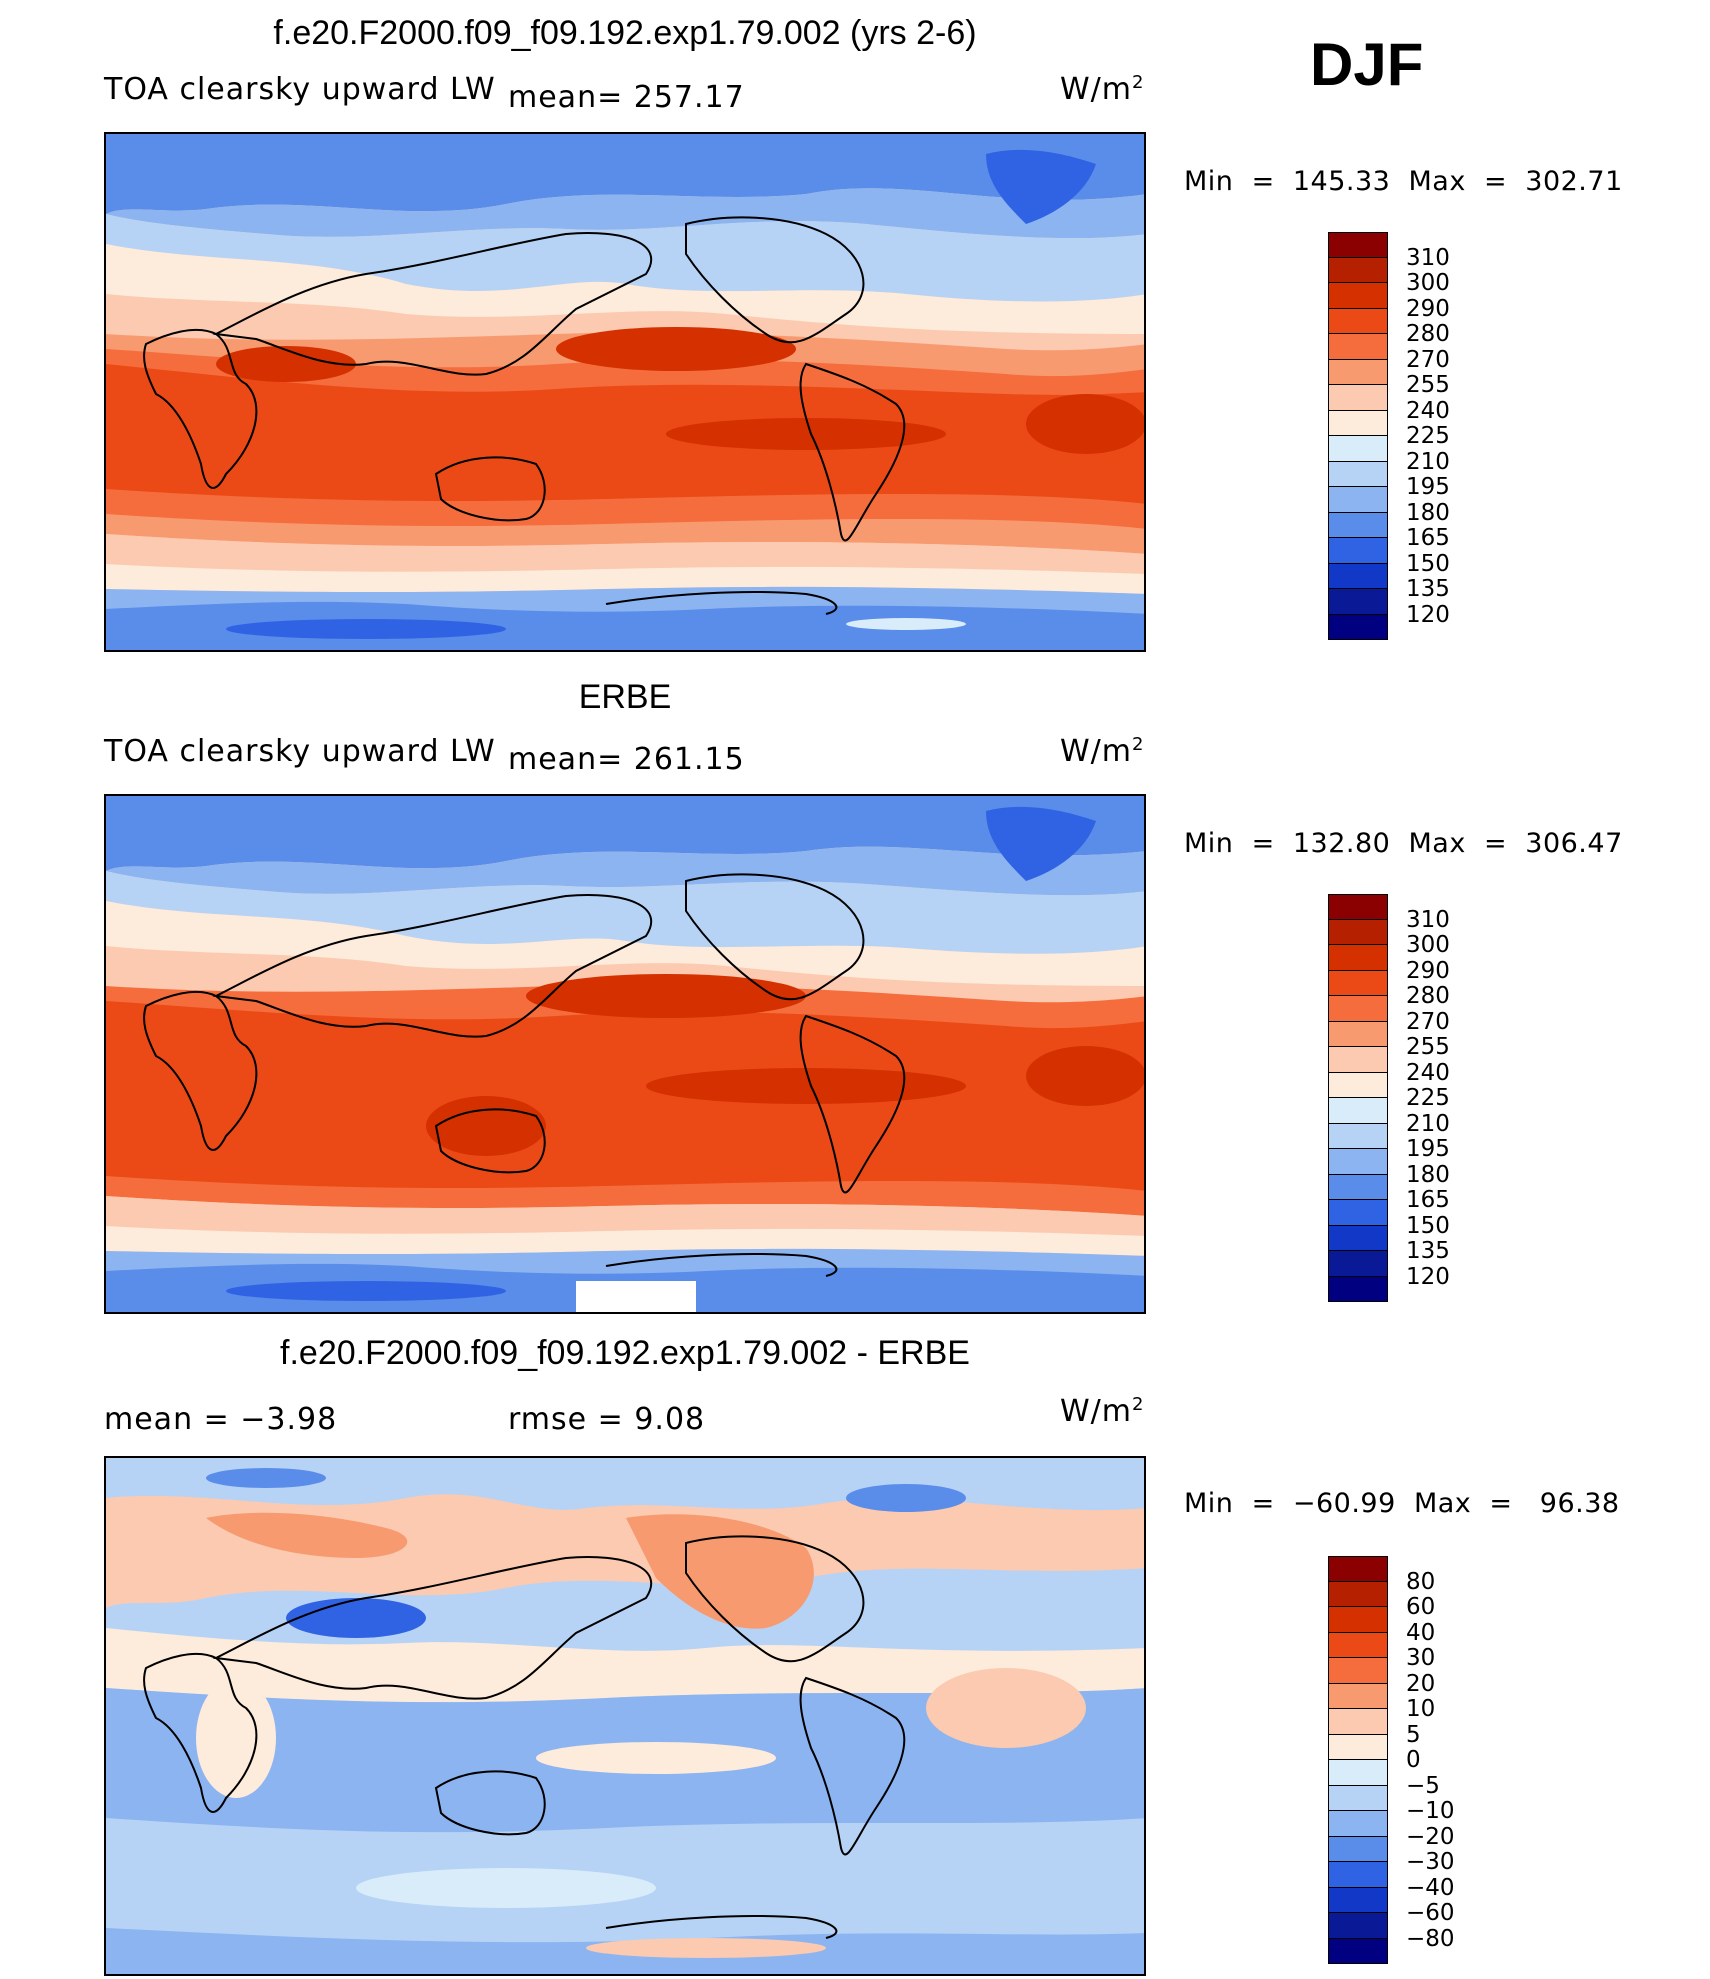 The height and width of the screenshot is (1979, 1710). Describe the element at coordinates (1402, 1503) in the screenshot. I see `panel-3-minmax: Min = −60.99 Max = 96.38` at that location.